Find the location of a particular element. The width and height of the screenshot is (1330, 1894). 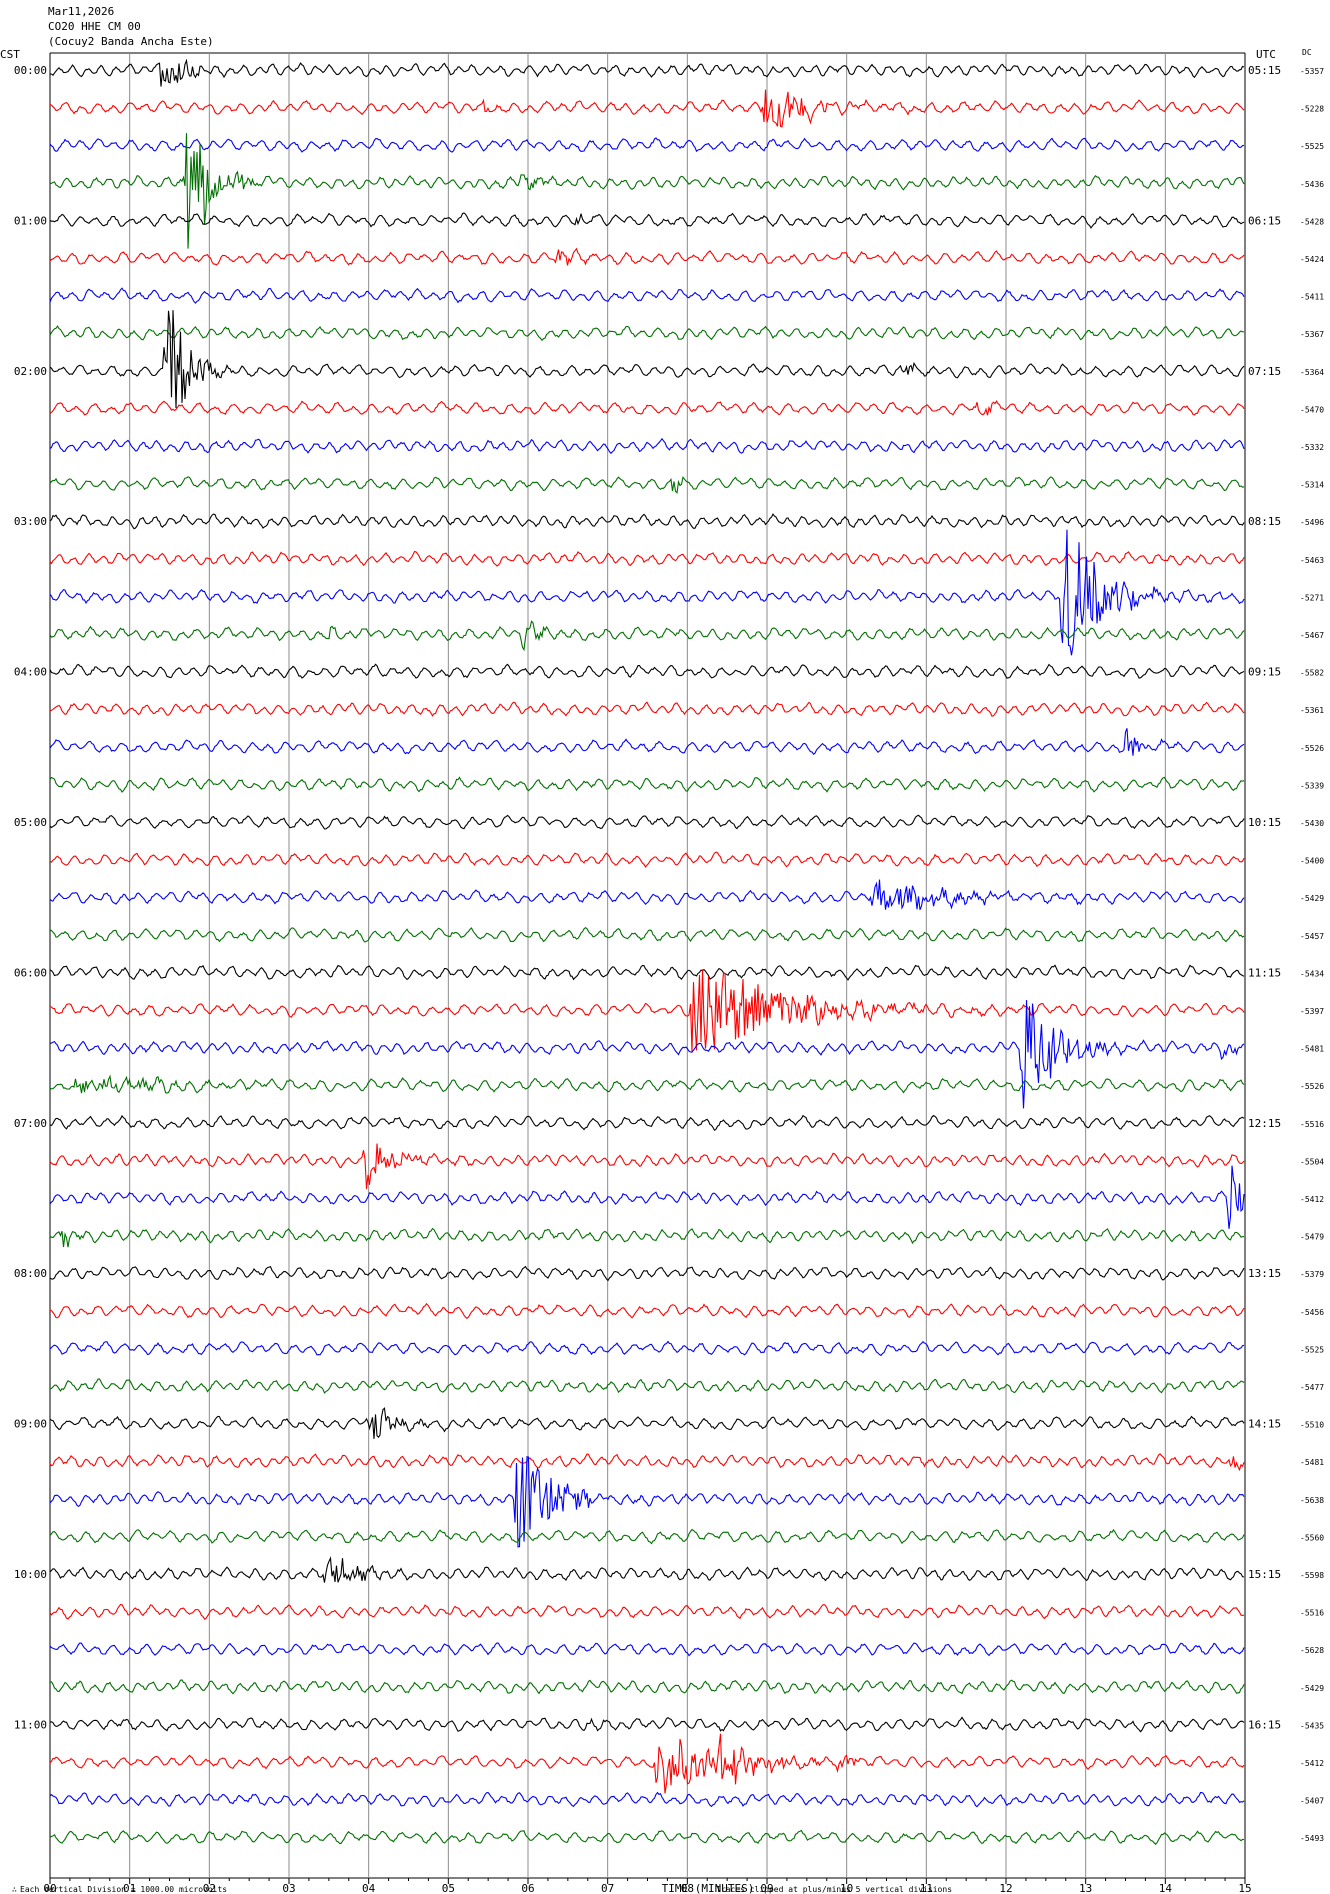

utc-hour-label: 10:15 is located at coordinates (1264, 822).